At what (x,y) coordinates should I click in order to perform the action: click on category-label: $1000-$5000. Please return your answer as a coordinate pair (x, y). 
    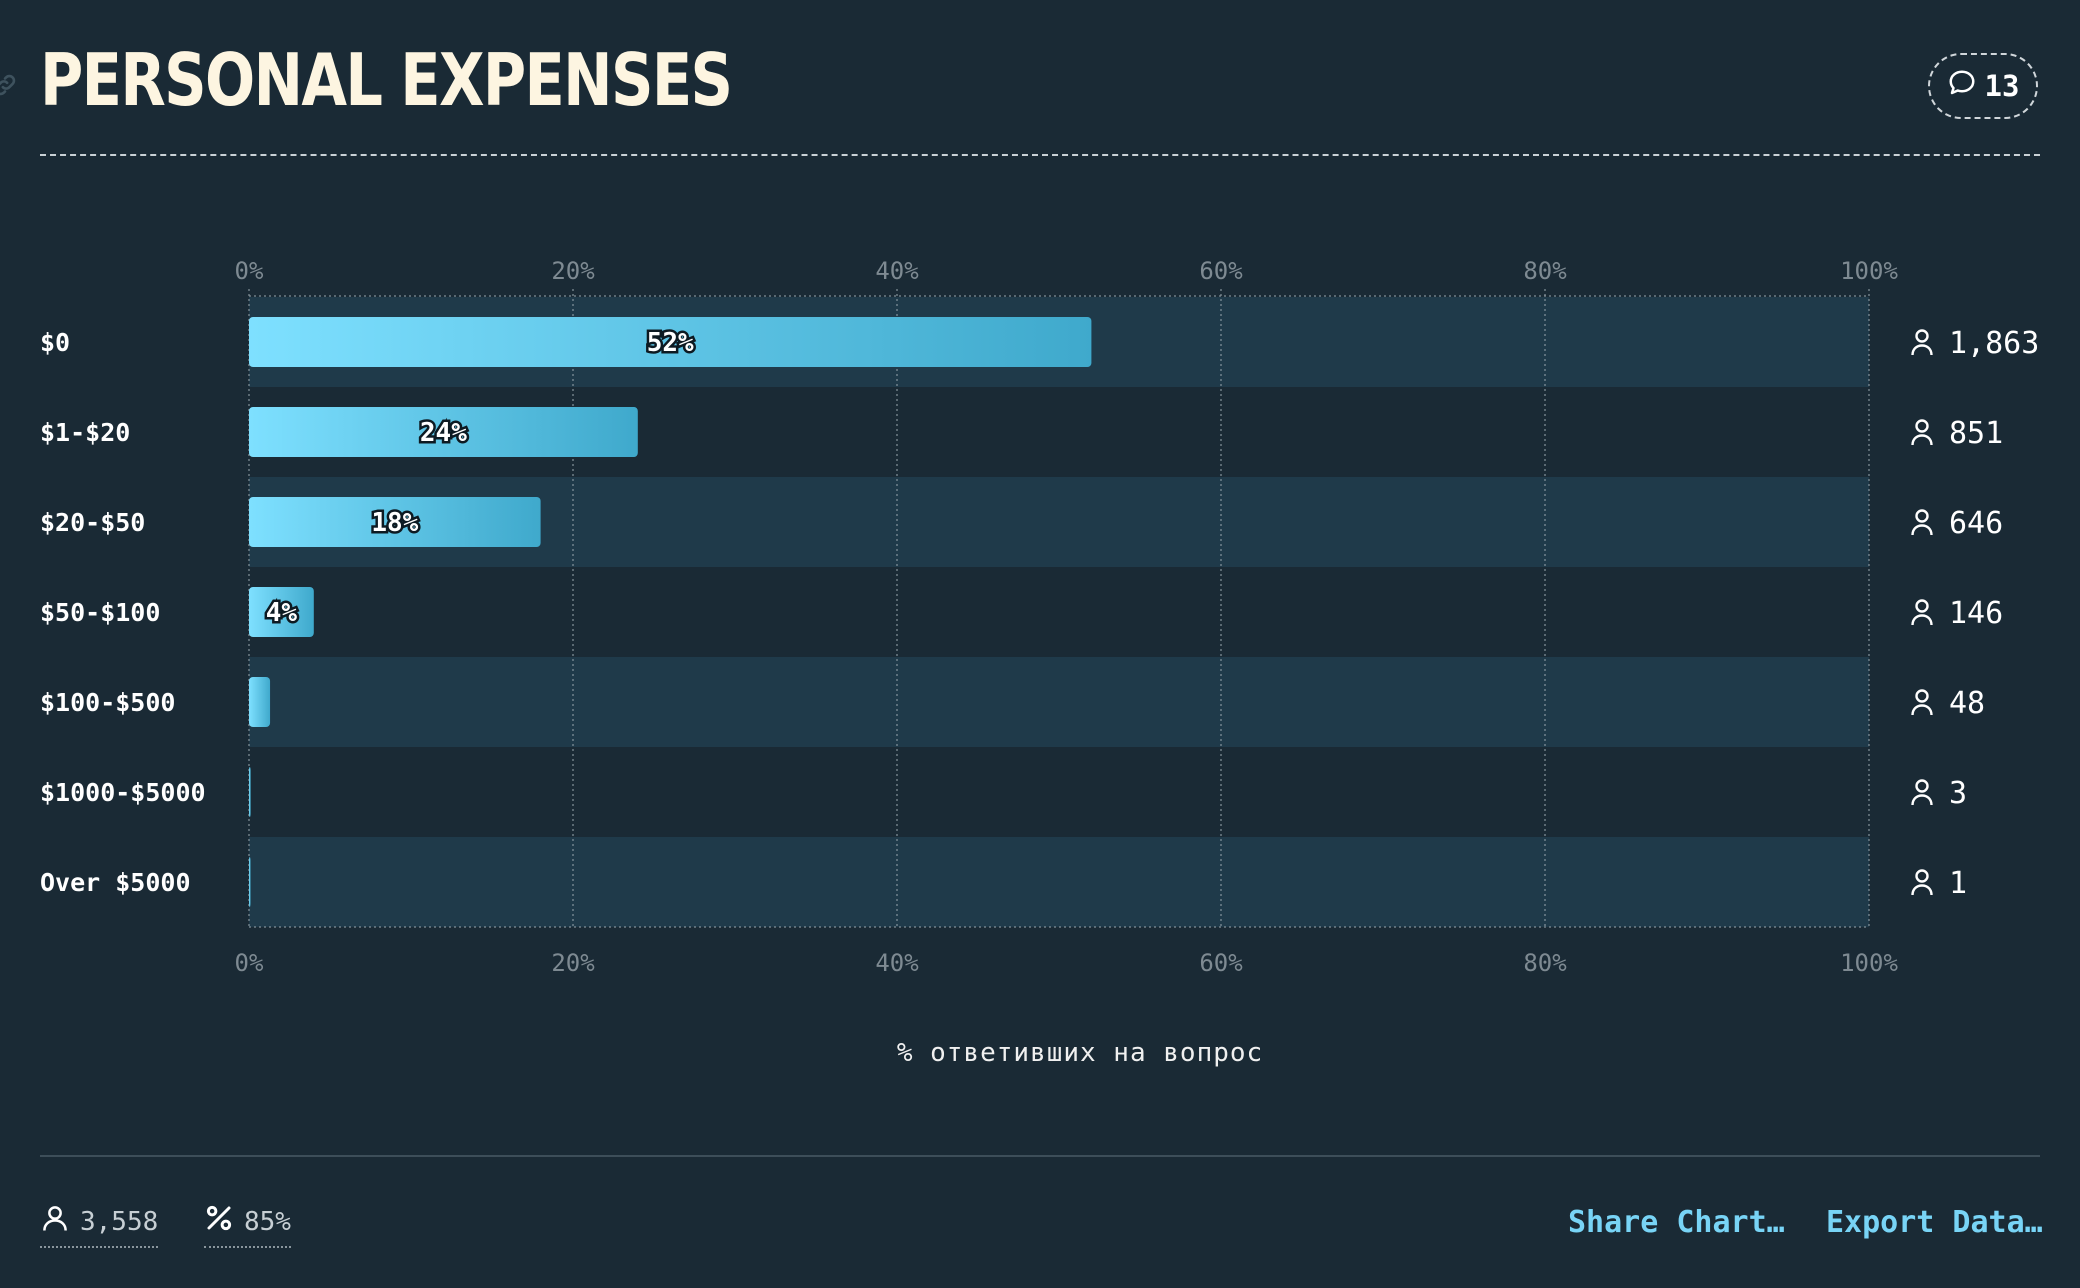
    Looking at the image, I should click on (123, 792).